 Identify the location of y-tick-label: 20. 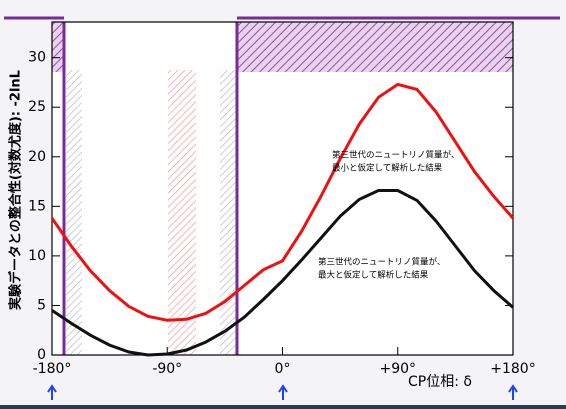
(37, 157).